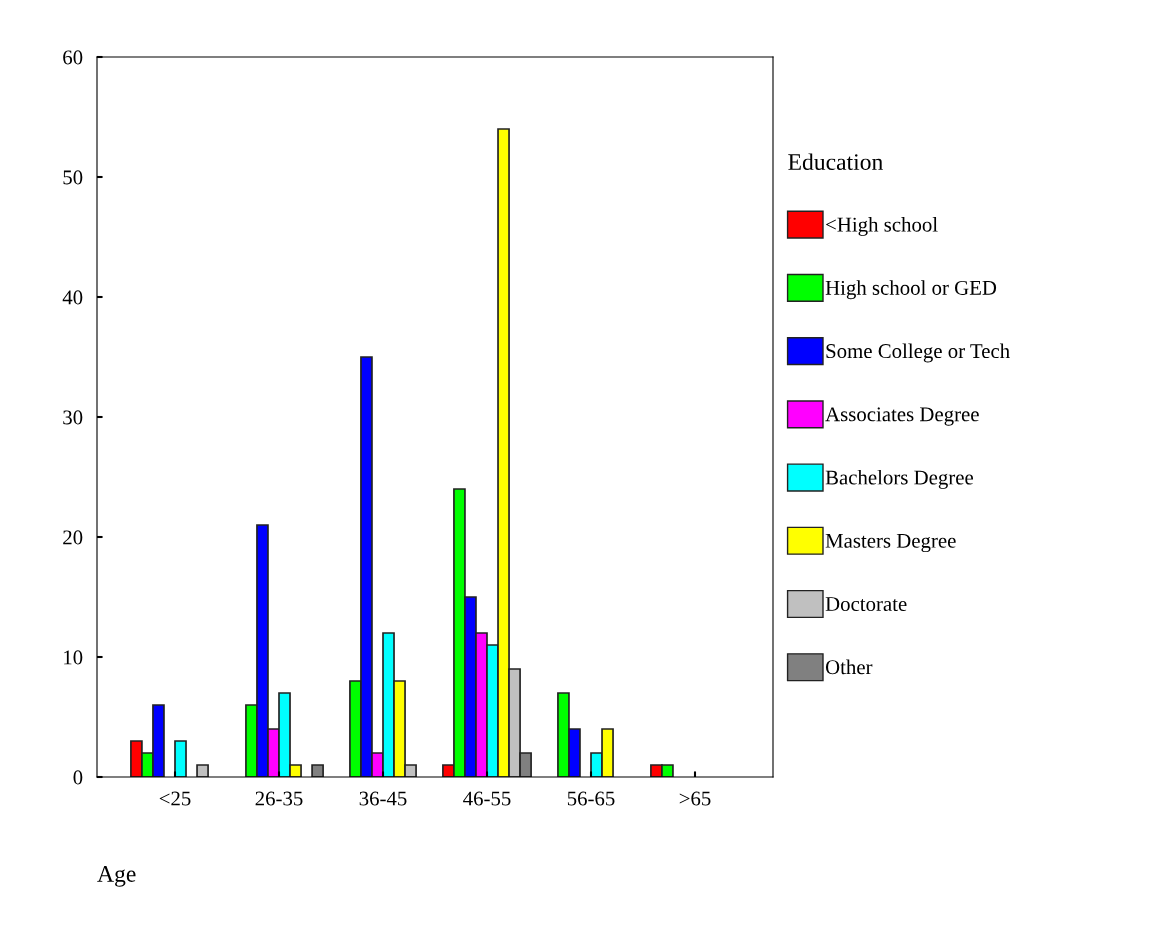 The image size is (1153, 926). What do you see at coordinates (899, 479) in the screenshot?
I see `legend-label: Bachelors Degree` at bounding box center [899, 479].